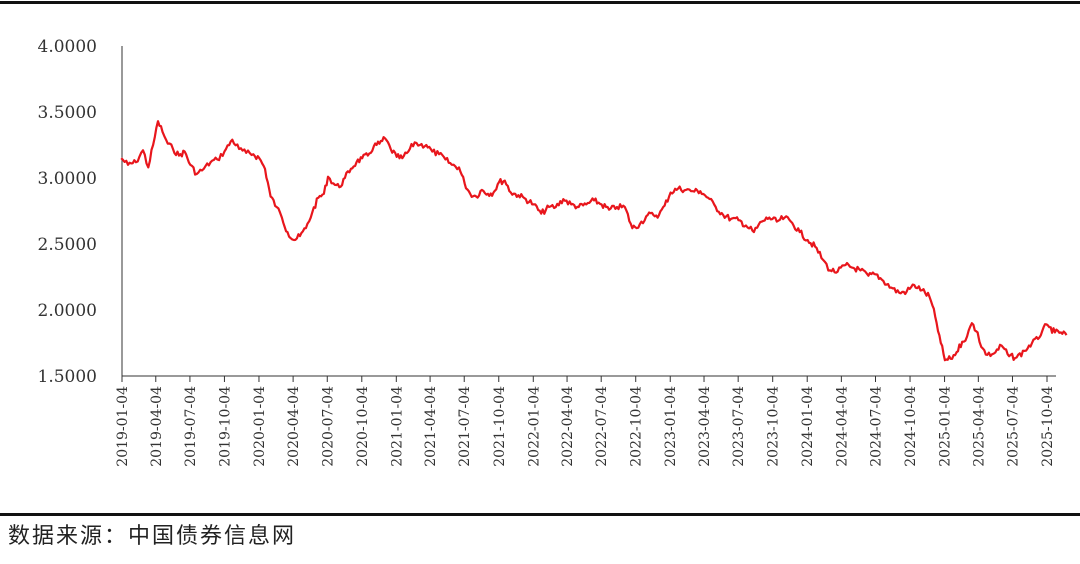  I want to click on x-tick-label: 2024-04-04, so click(842, 426).